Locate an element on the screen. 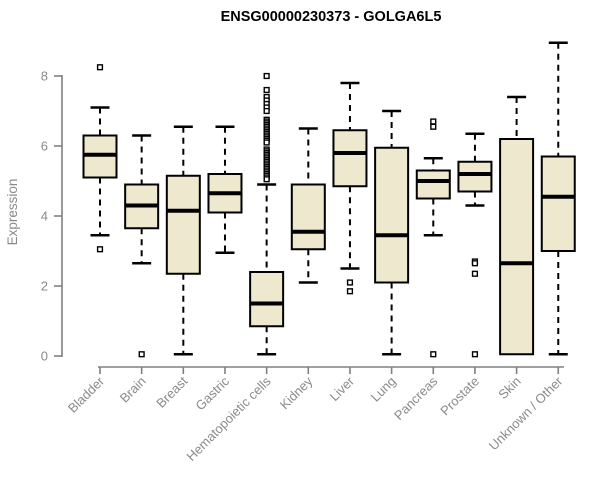 The image size is (600, 500). x-category-label: Gastric is located at coordinates (212, 393).